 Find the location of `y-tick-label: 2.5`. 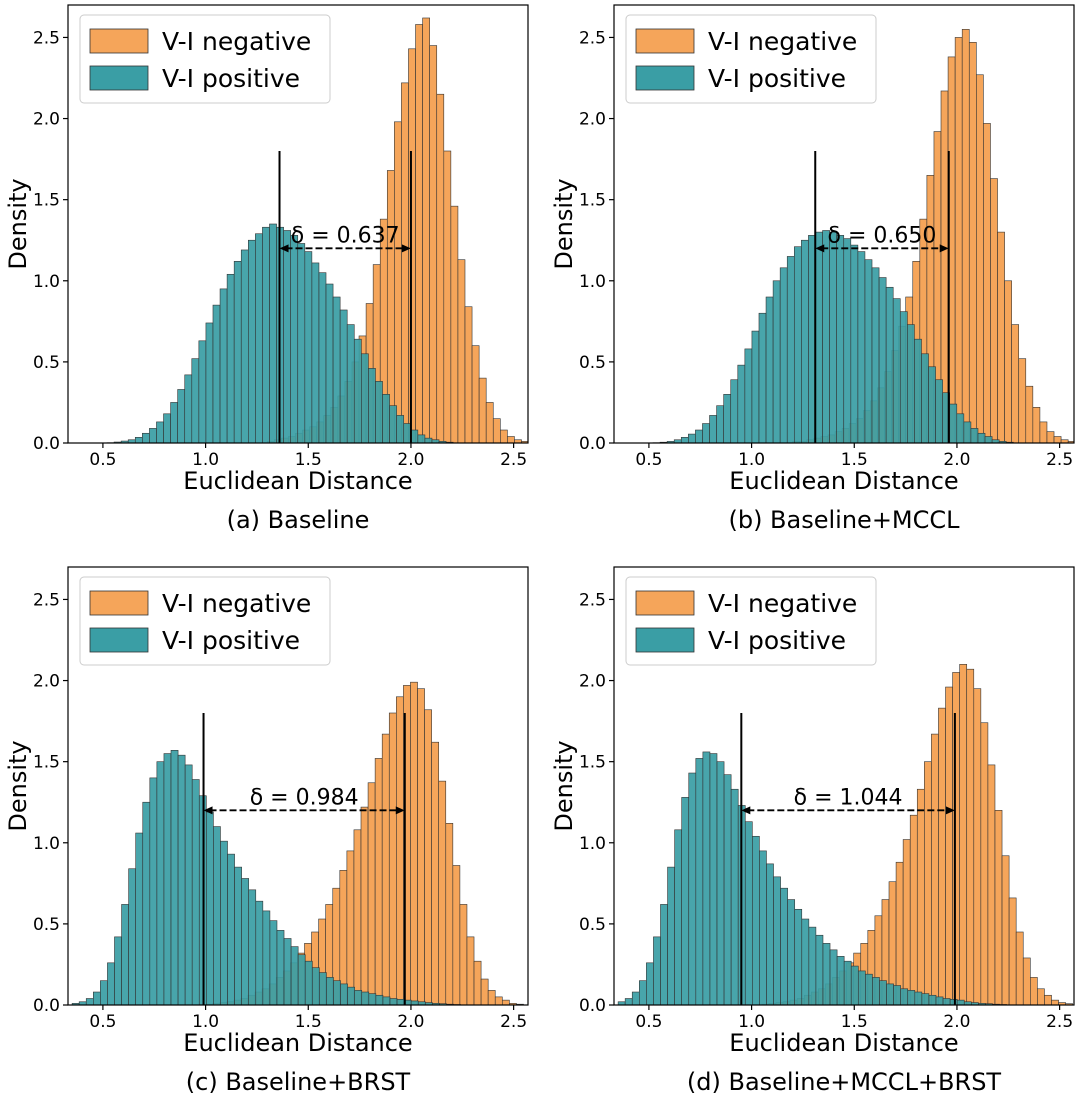

y-tick-label: 2.5 is located at coordinates (592, 600).